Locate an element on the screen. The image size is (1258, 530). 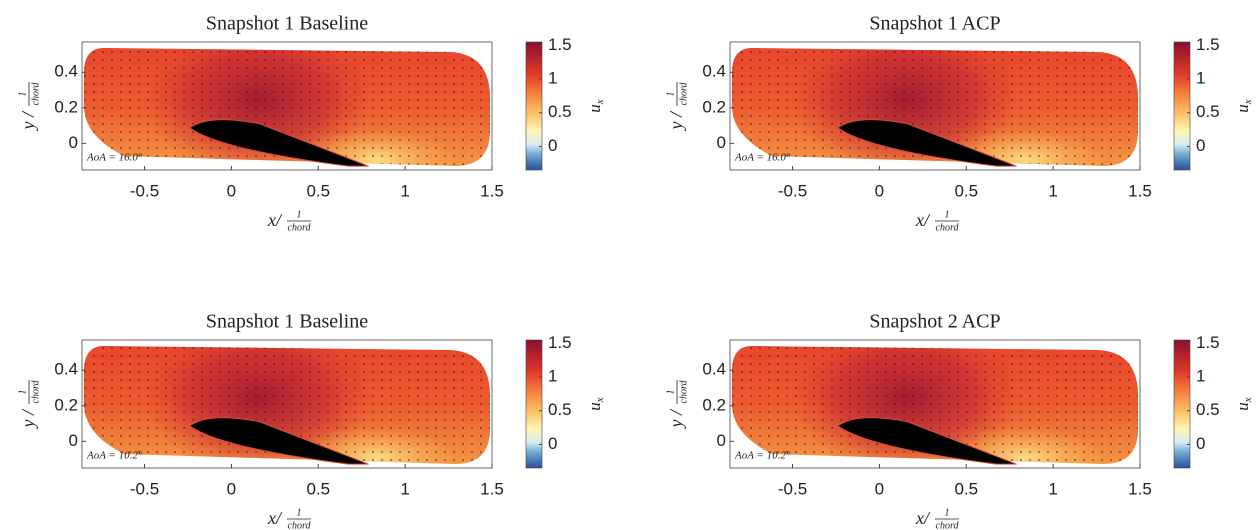
panel-title: Snapshot 2 ACP is located at coordinates (934, 322).